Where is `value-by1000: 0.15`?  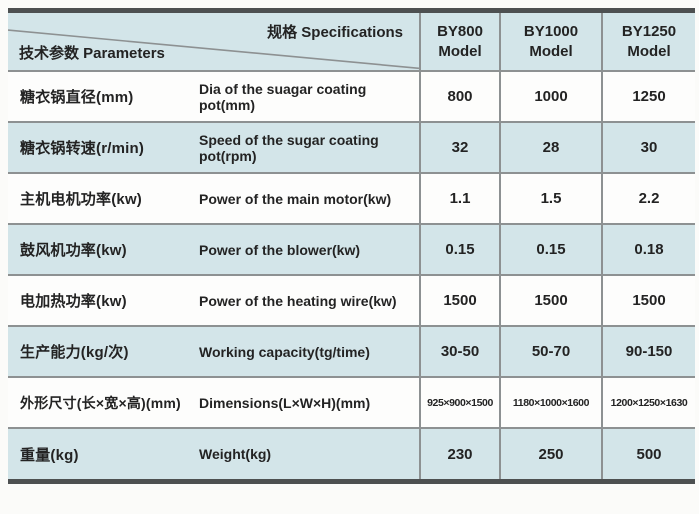
value-by1000: 0.15 is located at coordinates (550, 249).